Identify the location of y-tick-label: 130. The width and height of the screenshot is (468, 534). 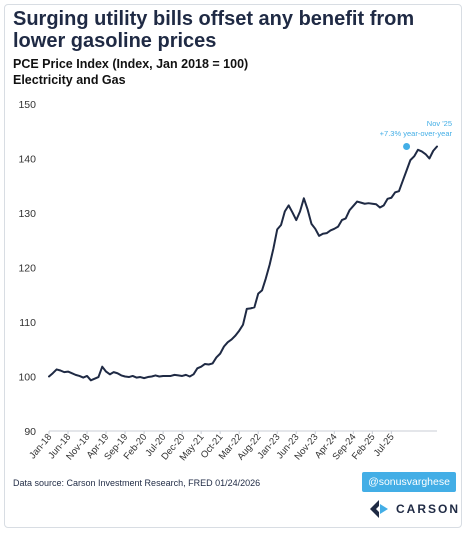
(27, 214).